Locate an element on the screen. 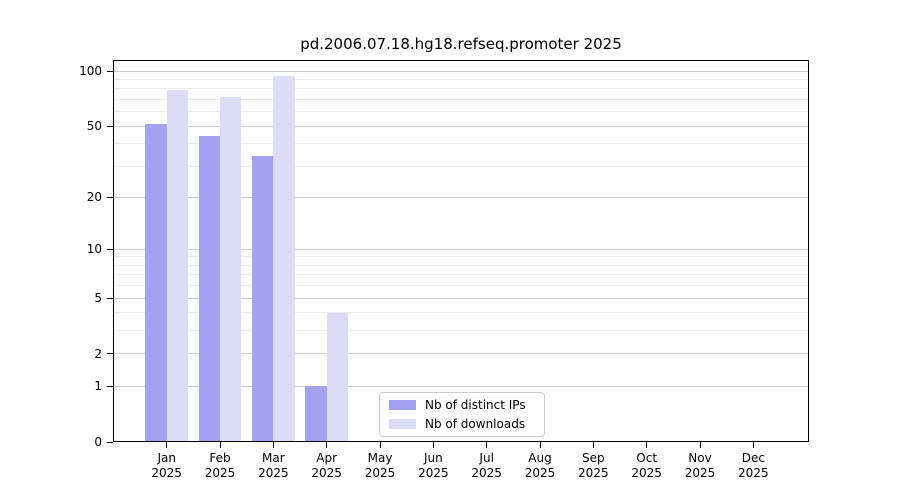 This screenshot has height=500, width=900. legend-swatch-nb-of-distinct-ips is located at coordinates (402, 405).